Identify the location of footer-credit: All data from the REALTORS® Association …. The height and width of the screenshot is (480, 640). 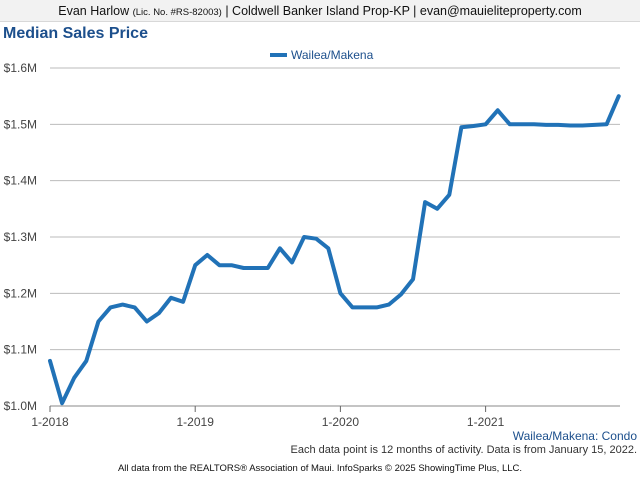
(320, 468).